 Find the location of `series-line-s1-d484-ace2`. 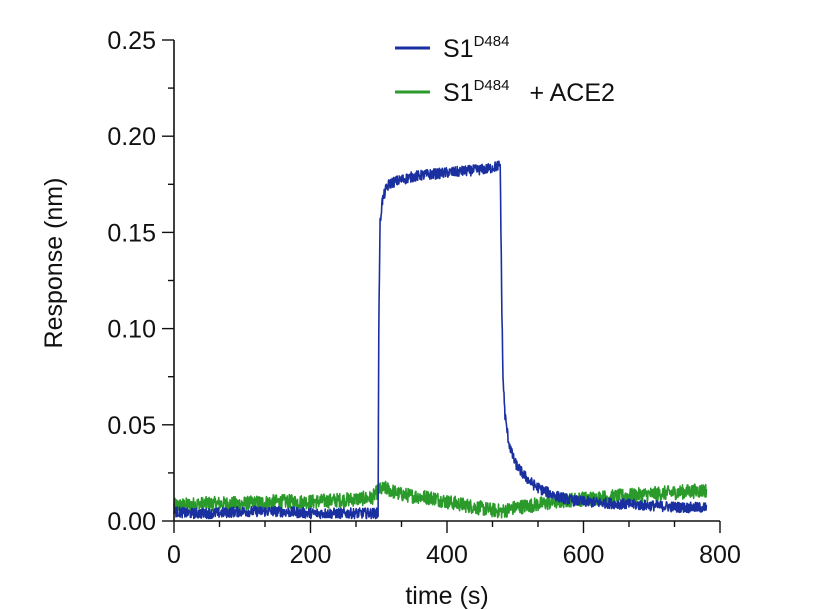

series-line-s1-d484-ace2 is located at coordinates (440, 499).